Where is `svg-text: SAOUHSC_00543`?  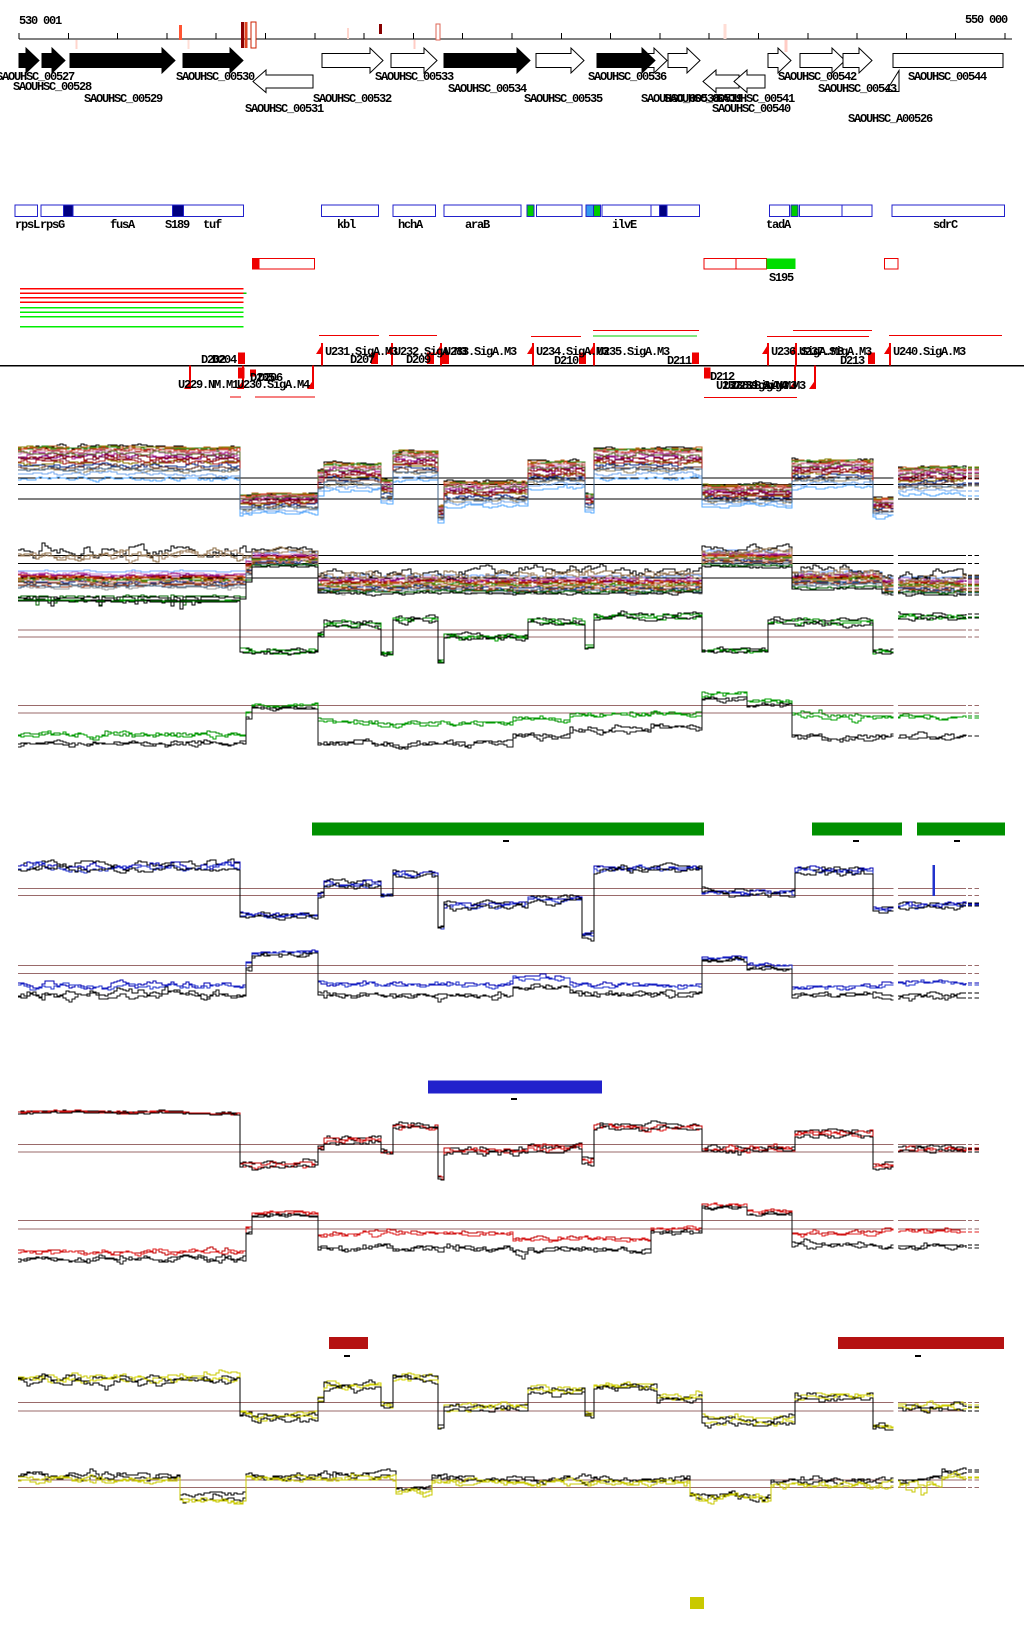 svg-text: SAOUHSC_00543 is located at coordinates (857, 89).